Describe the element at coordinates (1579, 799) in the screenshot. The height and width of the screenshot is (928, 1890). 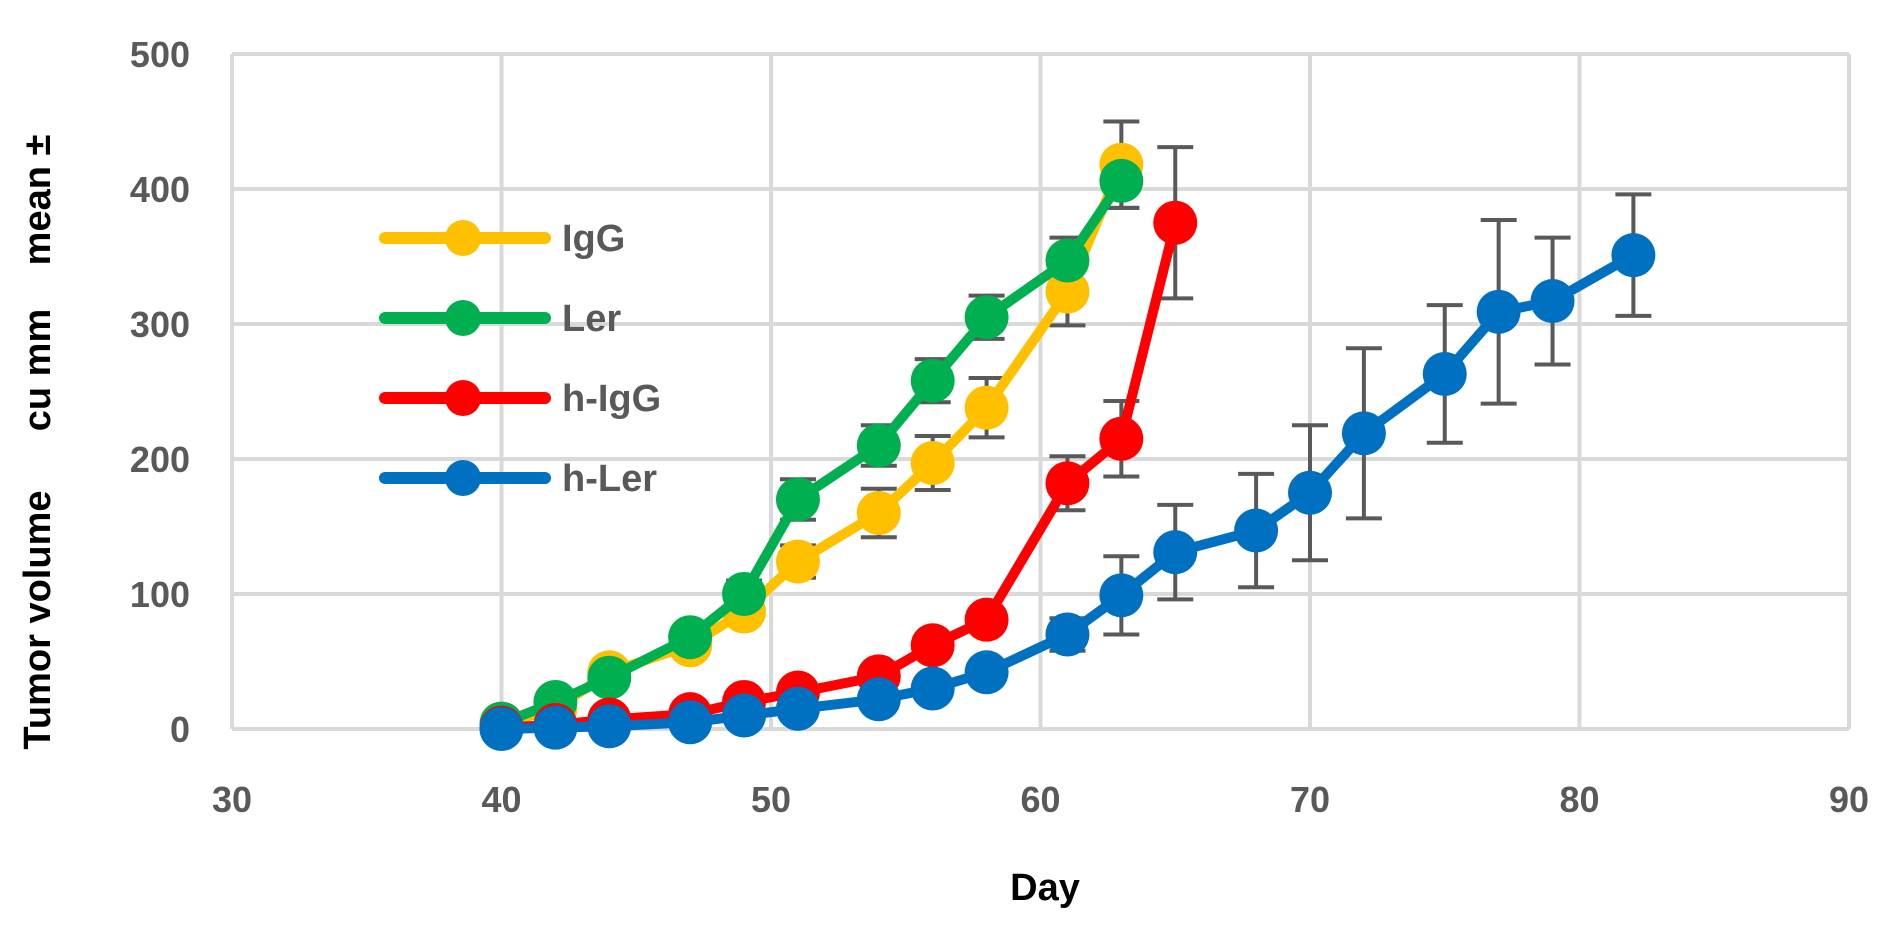
I see `x-tick-label: 80` at that location.